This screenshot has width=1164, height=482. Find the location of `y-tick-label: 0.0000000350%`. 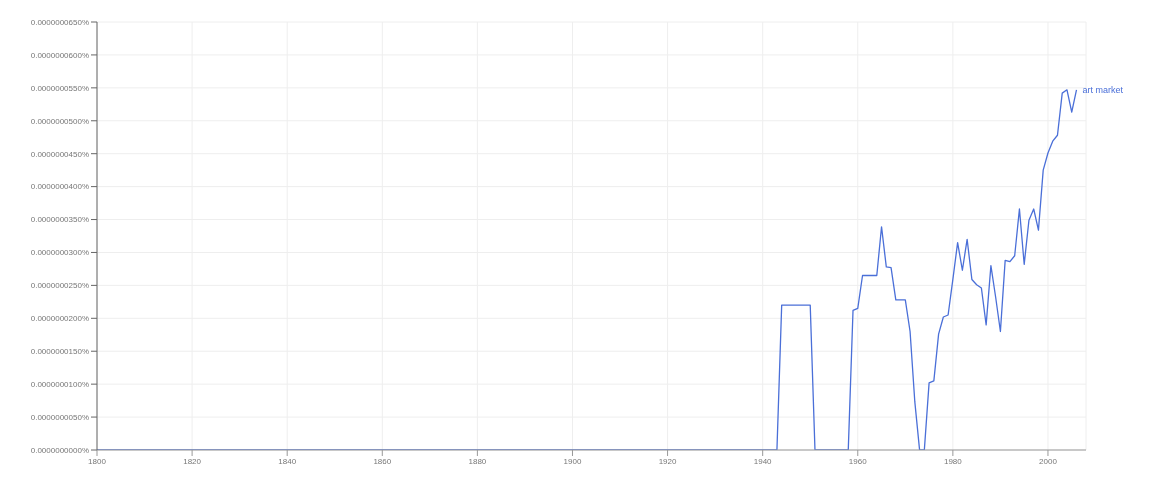

y-tick-label: 0.0000000350% is located at coordinates (59, 220).